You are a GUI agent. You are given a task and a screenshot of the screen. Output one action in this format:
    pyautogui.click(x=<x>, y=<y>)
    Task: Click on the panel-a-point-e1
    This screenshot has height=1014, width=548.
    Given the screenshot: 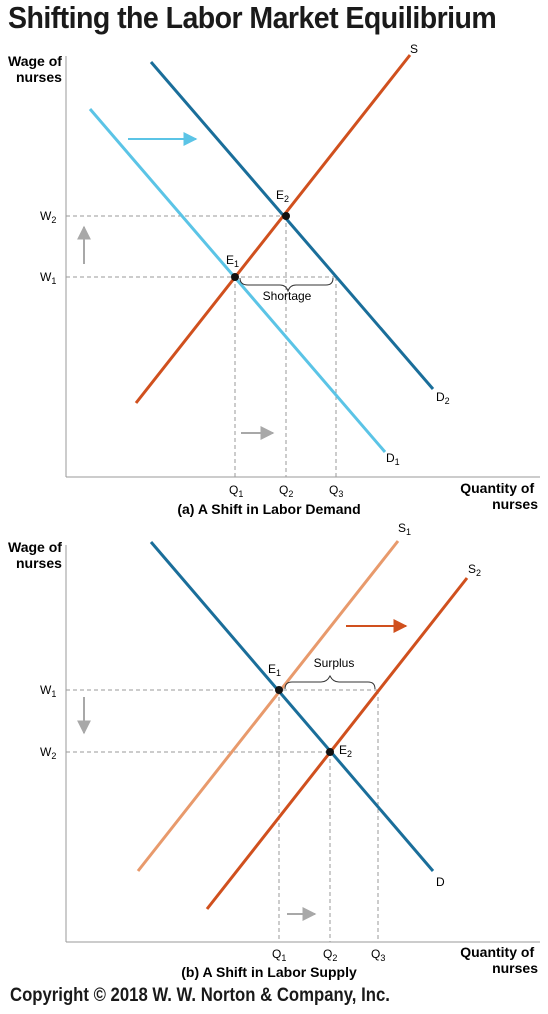 What is the action you would take?
    pyautogui.click(x=235, y=277)
    